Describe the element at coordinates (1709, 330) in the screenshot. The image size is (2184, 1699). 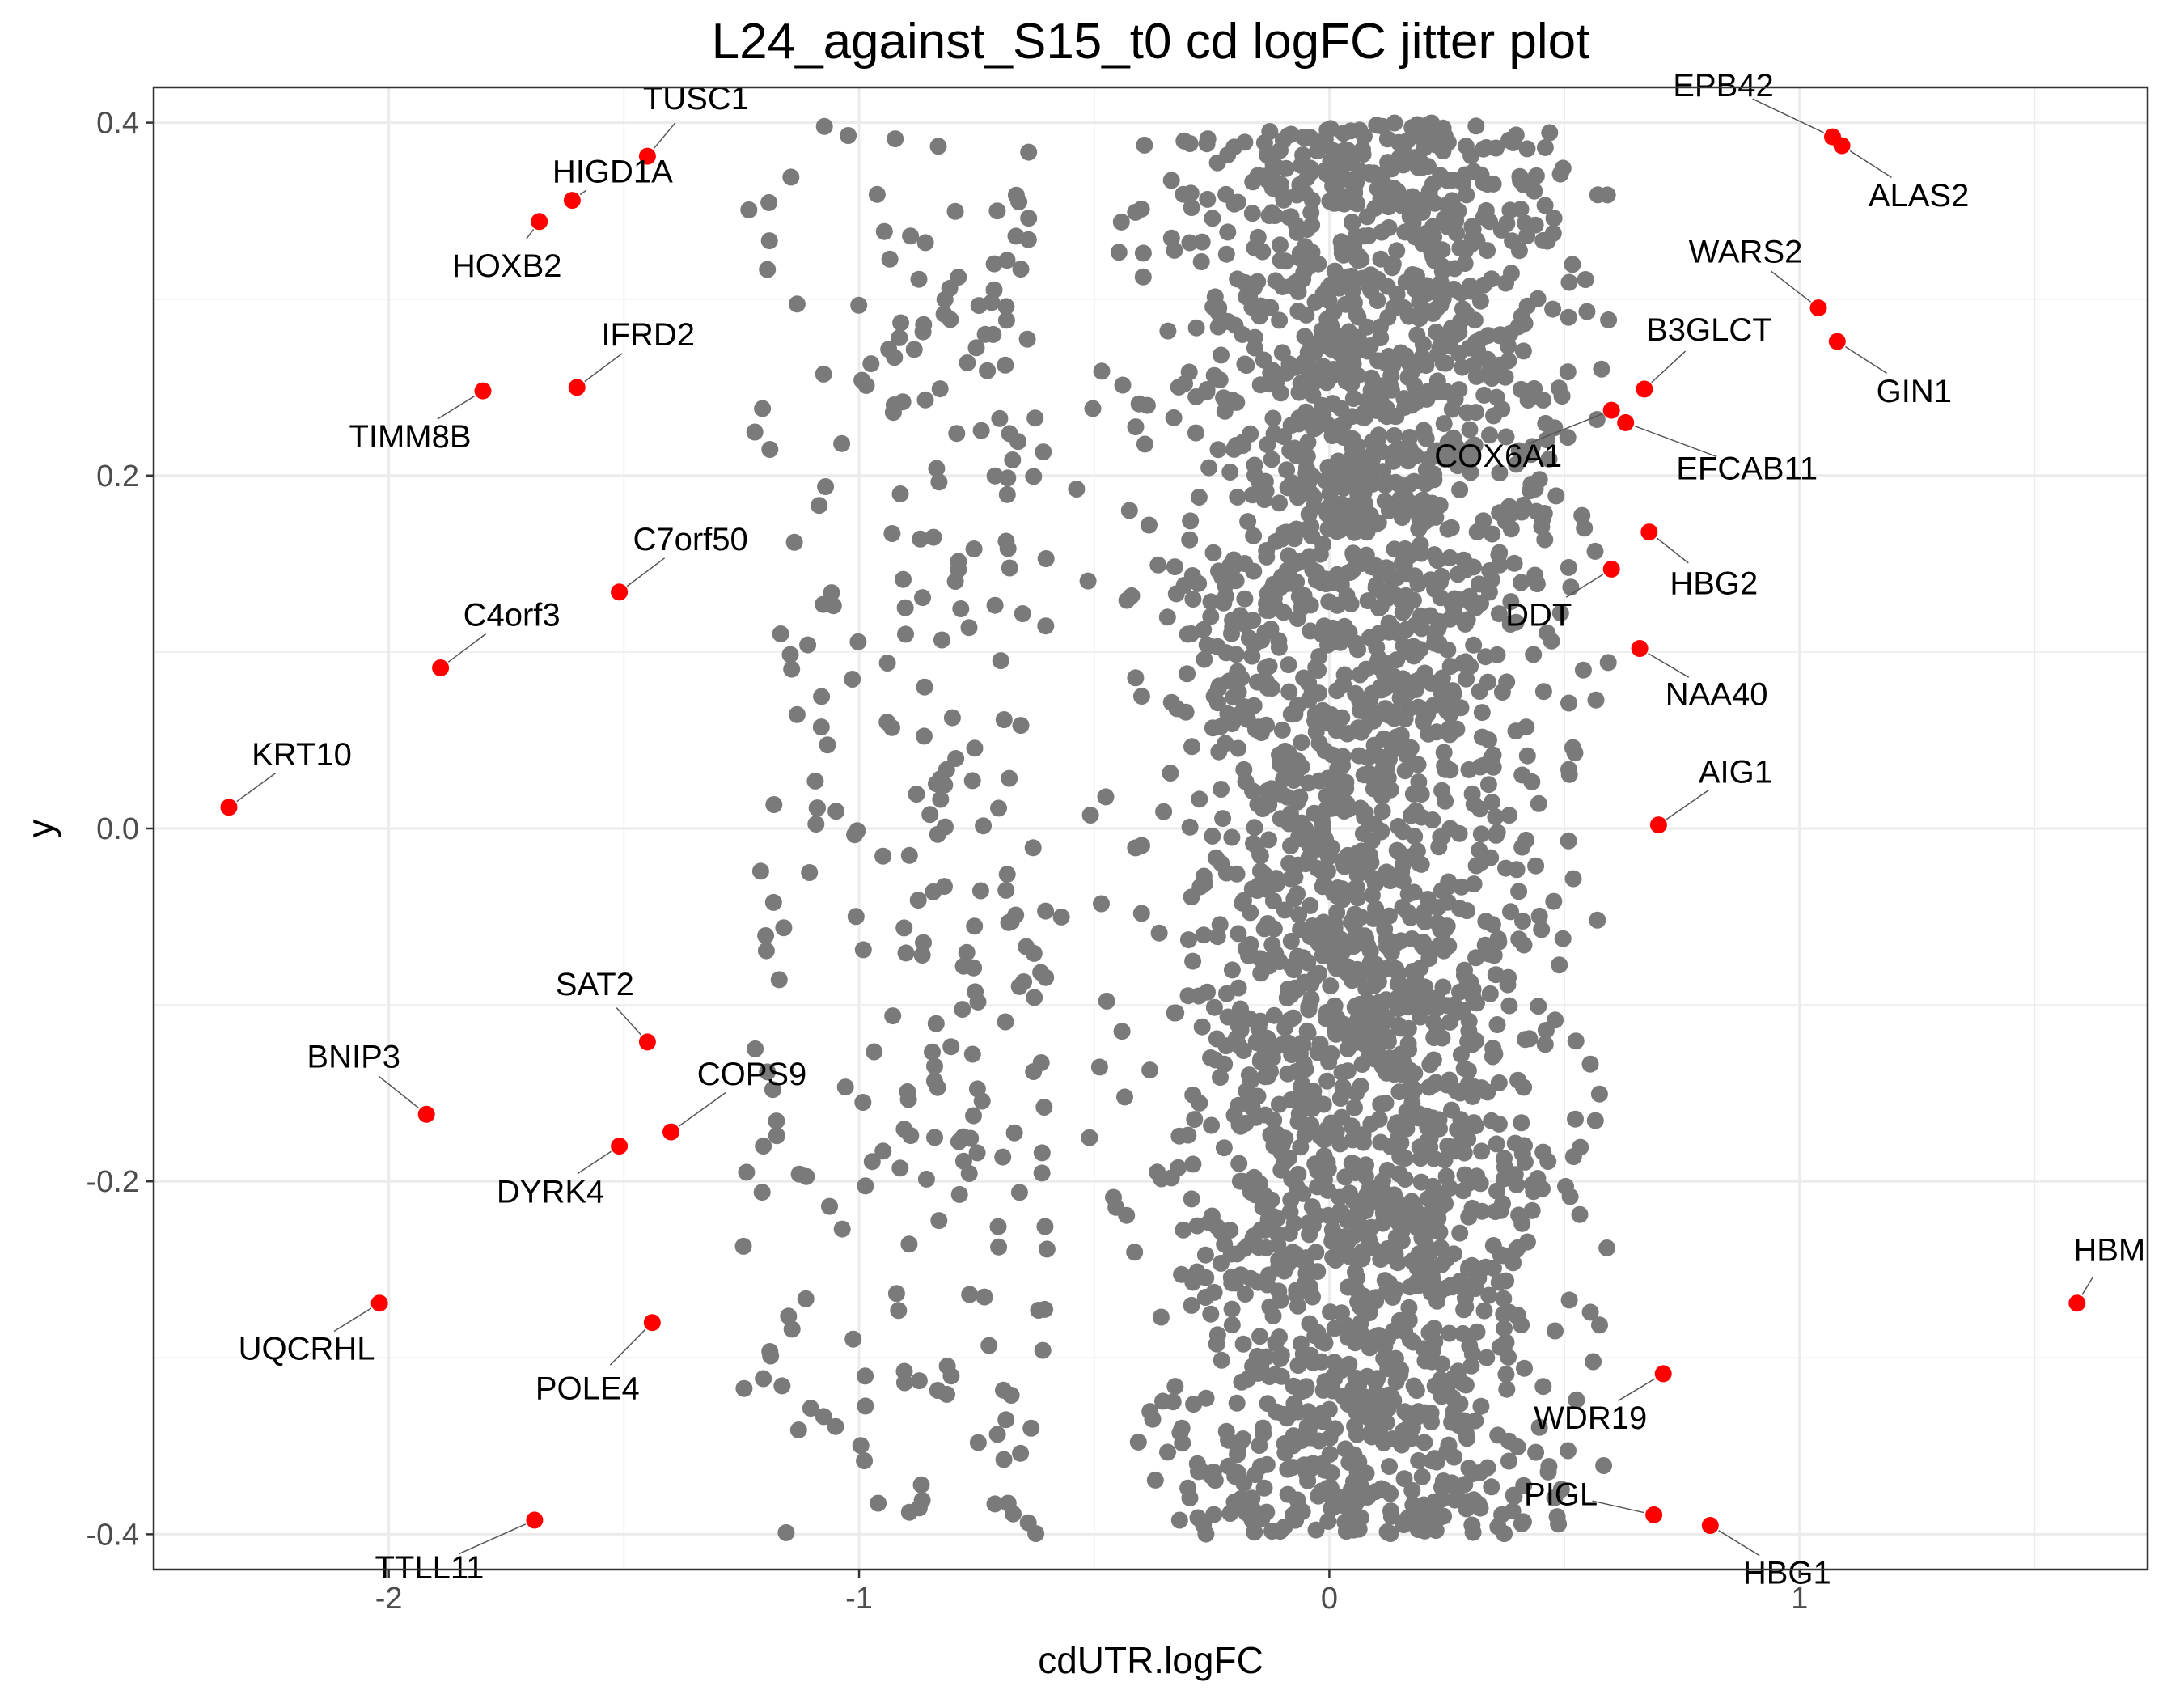
I see `point-label: B3GLCT` at that location.